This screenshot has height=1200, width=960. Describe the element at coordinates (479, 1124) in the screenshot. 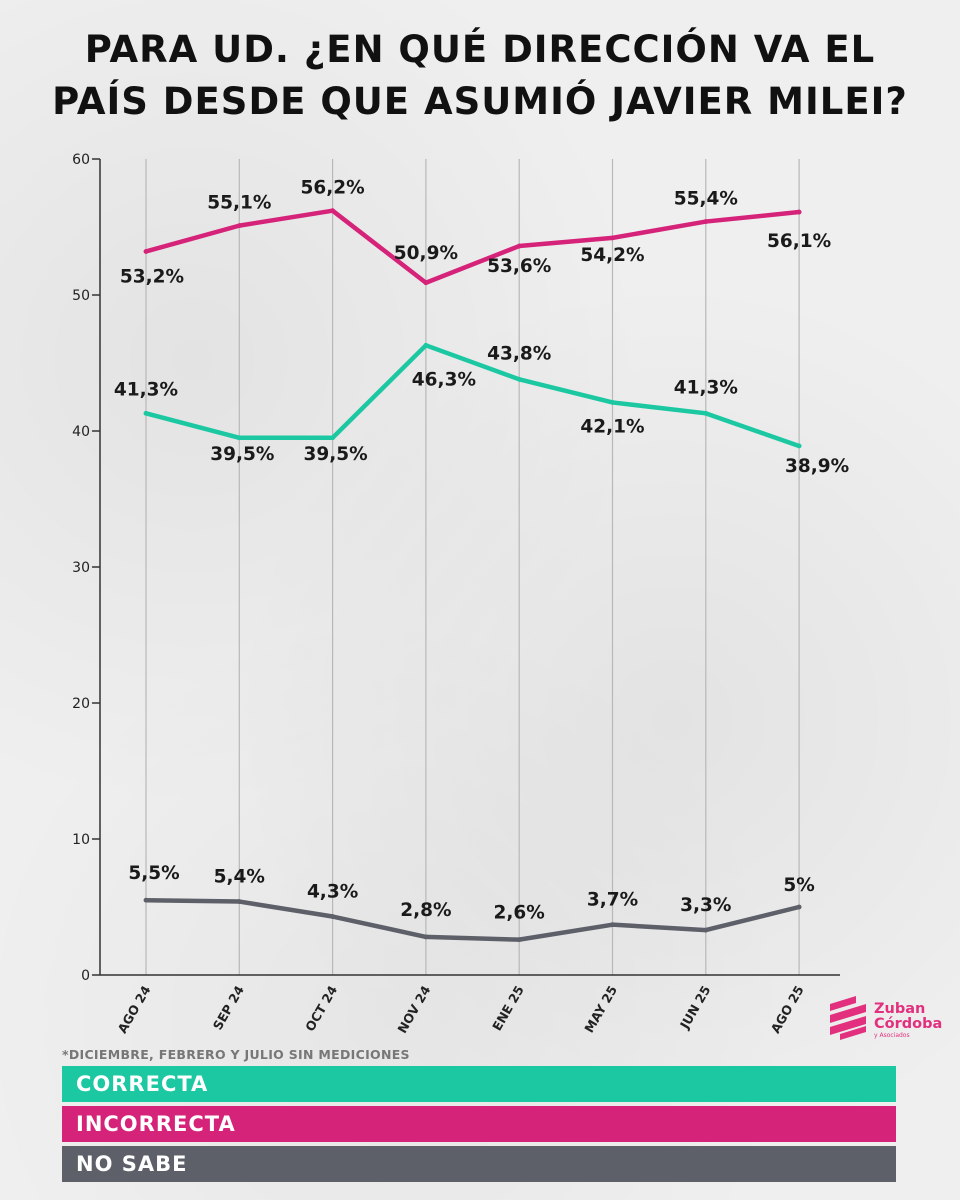

I see `legend-item-incorrecta: INCORRECTA` at that location.